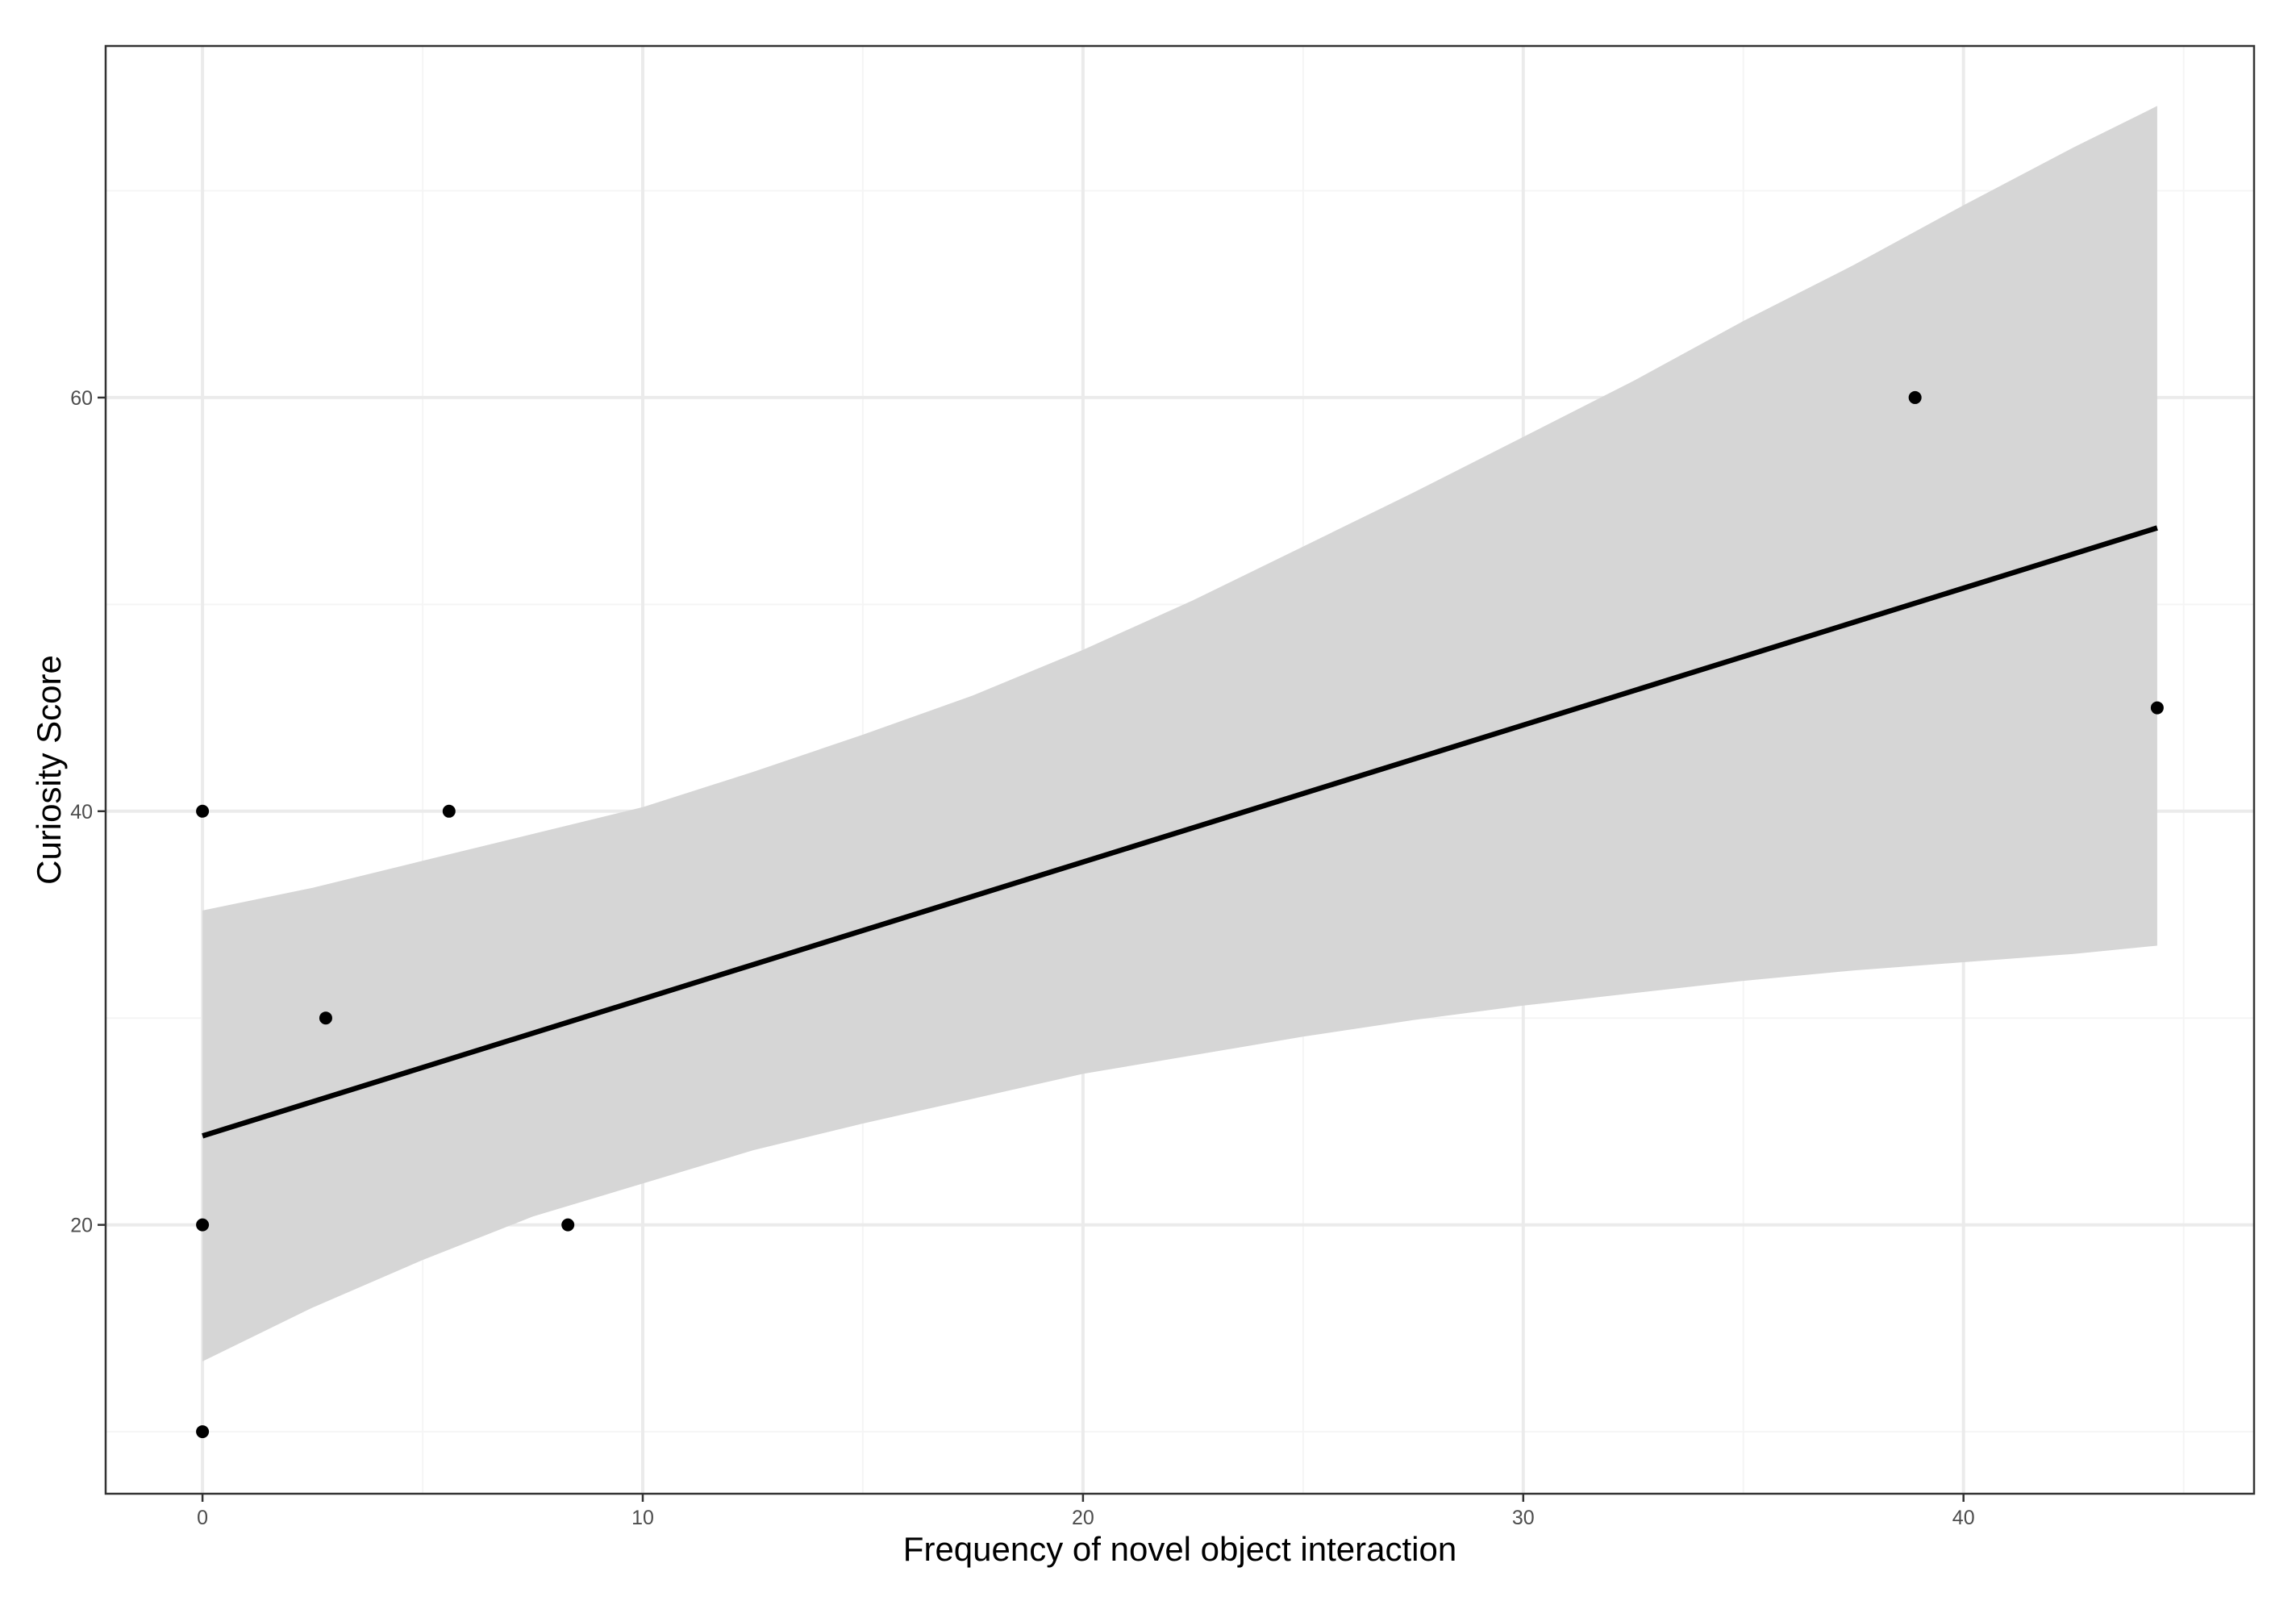 Image resolution: width=2296 pixels, height=1601 pixels. Describe the element at coordinates (202, 1518) in the screenshot. I see `x-tick-label: 0` at that location.